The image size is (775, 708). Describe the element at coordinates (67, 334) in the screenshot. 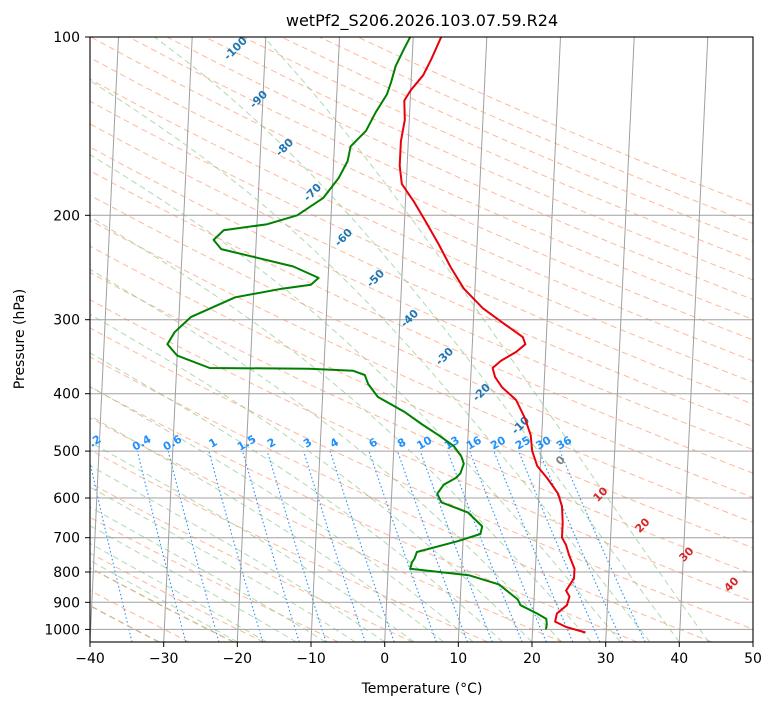

I see `y-axis: 100 200 300 400 500 600 700 800 900 1000` at that location.